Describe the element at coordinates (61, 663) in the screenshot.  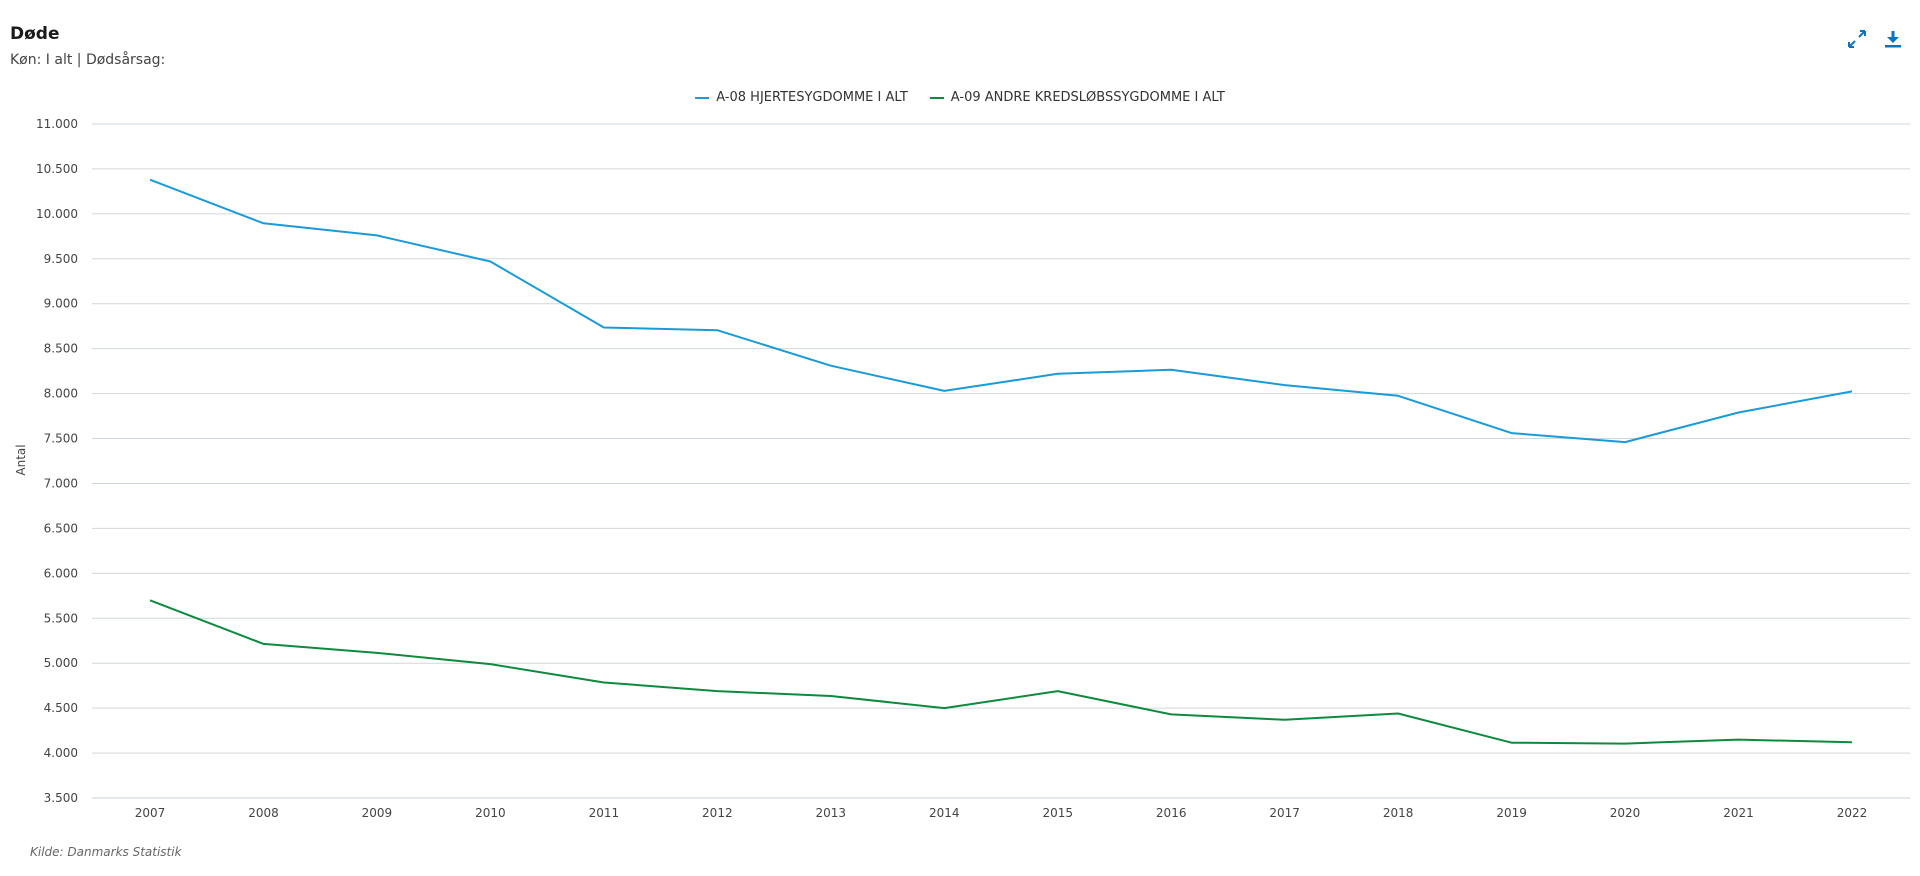
I see `y-tick-label: 5.000` at that location.